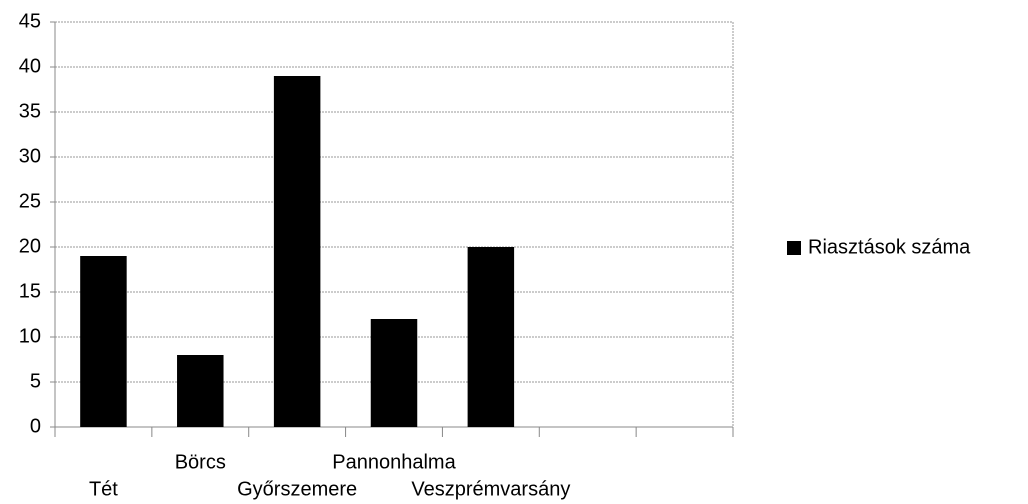 This screenshot has width=1028, height=504. Describe the element at coordinates (394, 462) in the screenshot. I see `x-tick-label: Pannonhalma` at that location.